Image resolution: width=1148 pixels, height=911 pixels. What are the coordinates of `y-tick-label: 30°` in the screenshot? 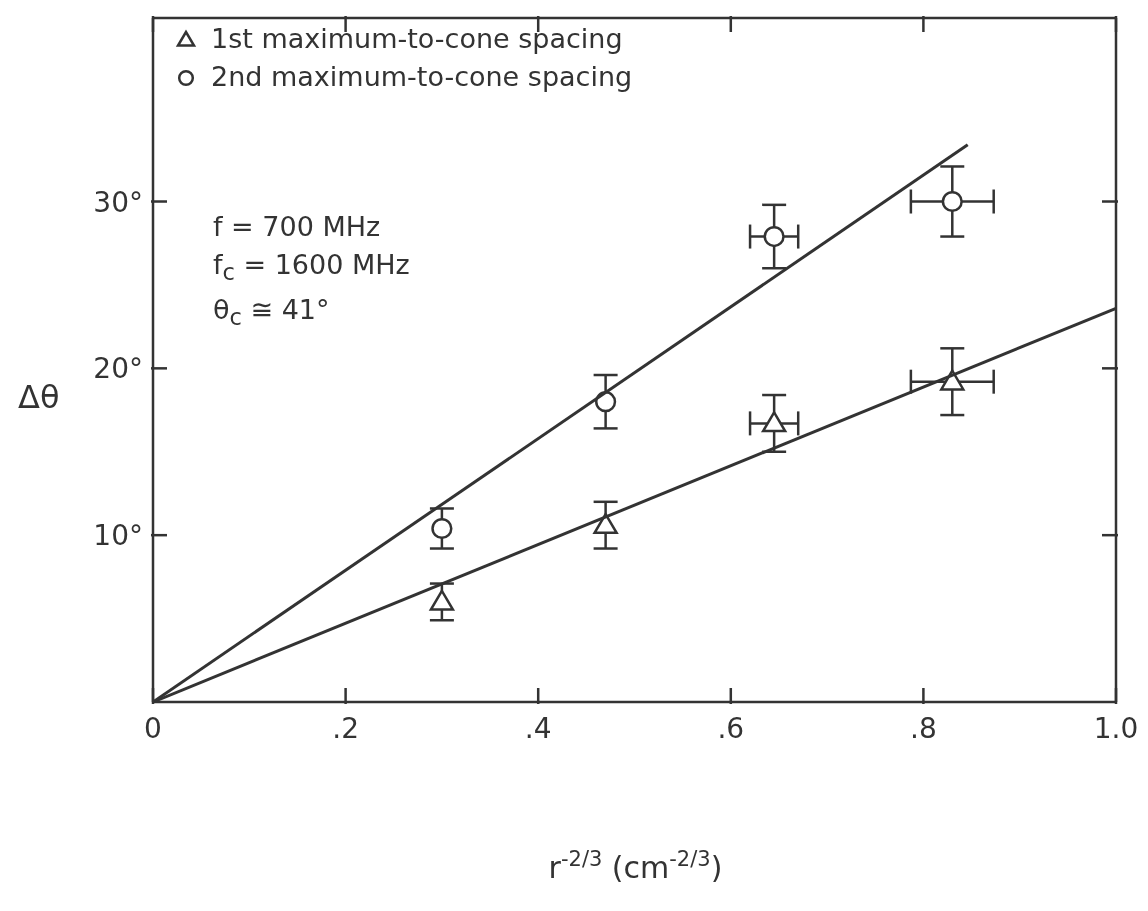 It's located at (118, 202).